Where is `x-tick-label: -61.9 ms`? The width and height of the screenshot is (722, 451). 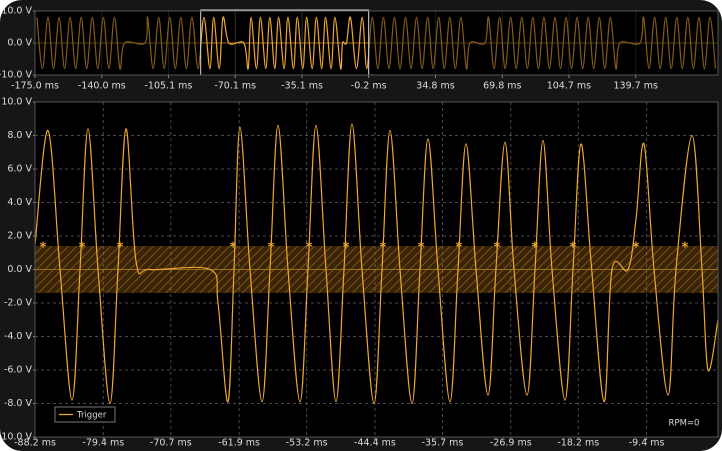 x-tick-label: -61.9 ms is located at coordinates (239, 443).